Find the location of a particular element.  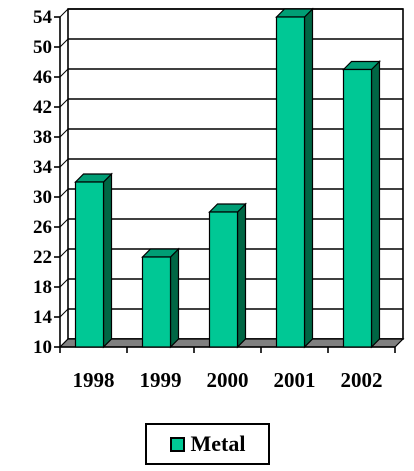

x-tick-label: 2002 is located at coordinates (362, 380).